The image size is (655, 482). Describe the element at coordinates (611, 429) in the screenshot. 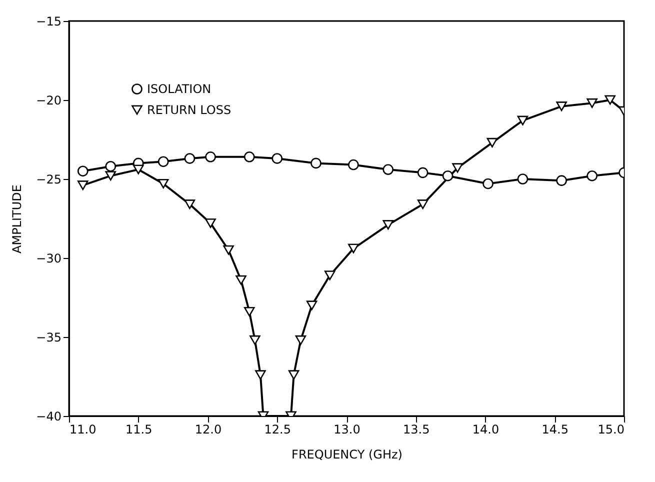

I see `x-tick-label: 15.0` at that location.